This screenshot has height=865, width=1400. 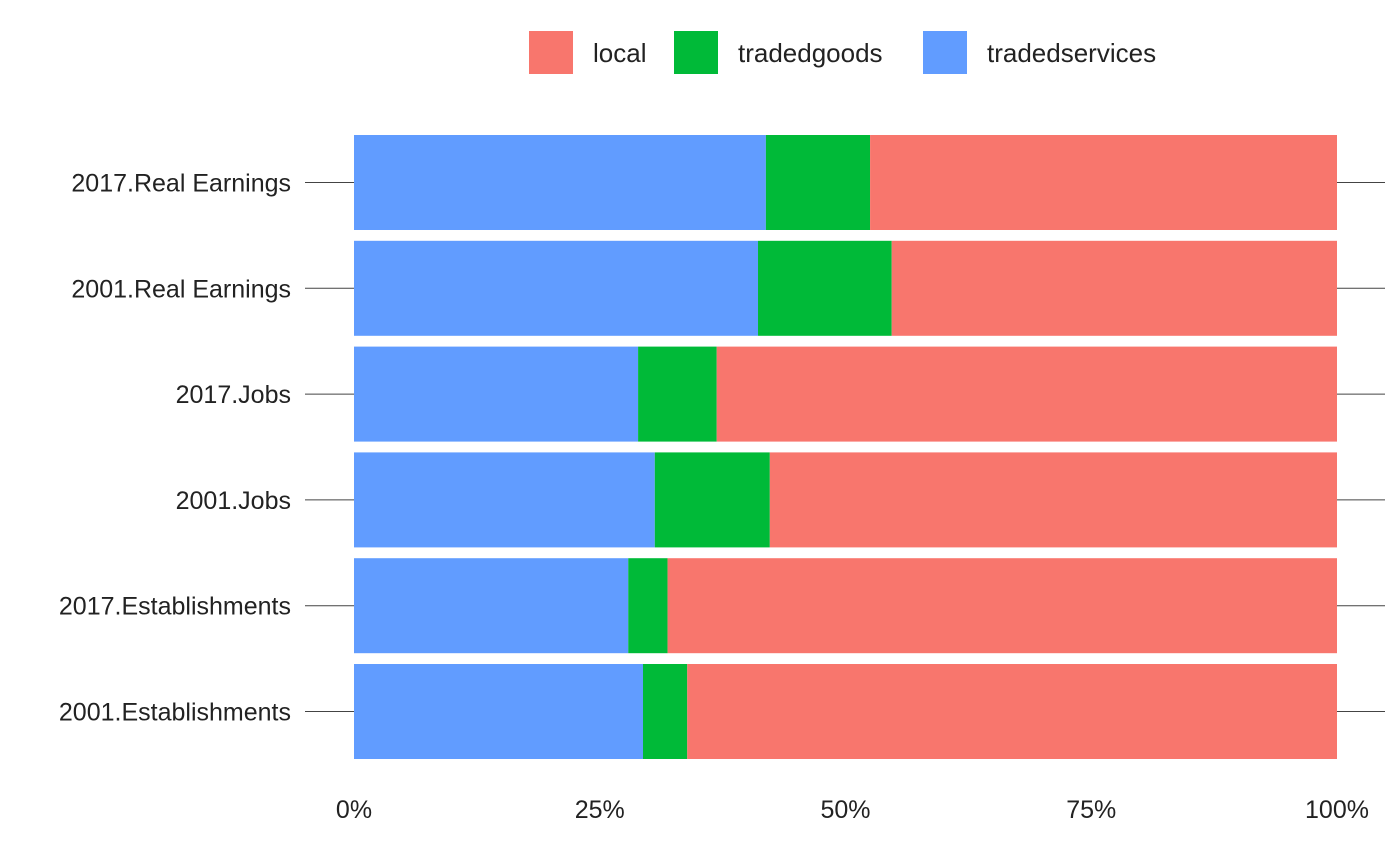 What do you see at coordinates (499, 711) in the screenshot?
I see `bar-2001-establishments-tradedservices` at bounding box center [499, 711].